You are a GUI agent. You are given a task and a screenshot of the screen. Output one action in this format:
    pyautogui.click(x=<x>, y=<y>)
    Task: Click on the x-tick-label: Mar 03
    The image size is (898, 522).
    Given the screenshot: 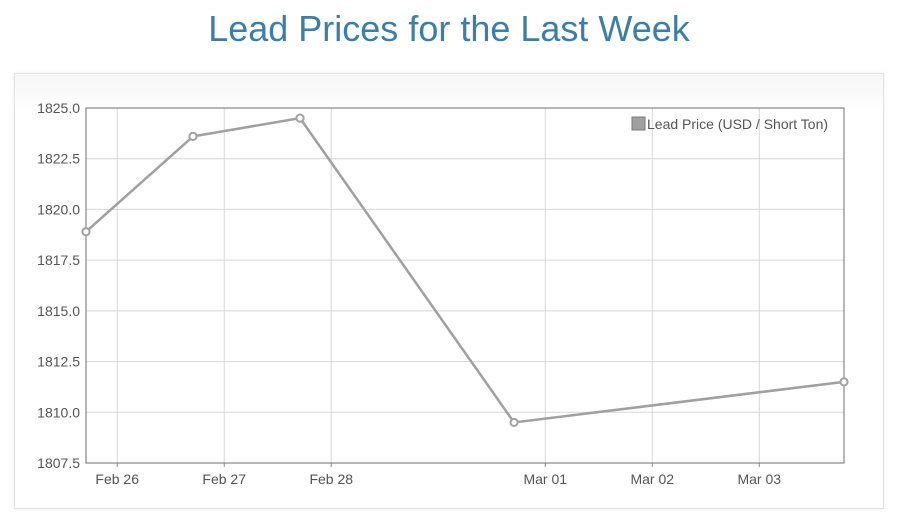 What is the action you would take?
    pyautogui.click(x=759, y=479)
    